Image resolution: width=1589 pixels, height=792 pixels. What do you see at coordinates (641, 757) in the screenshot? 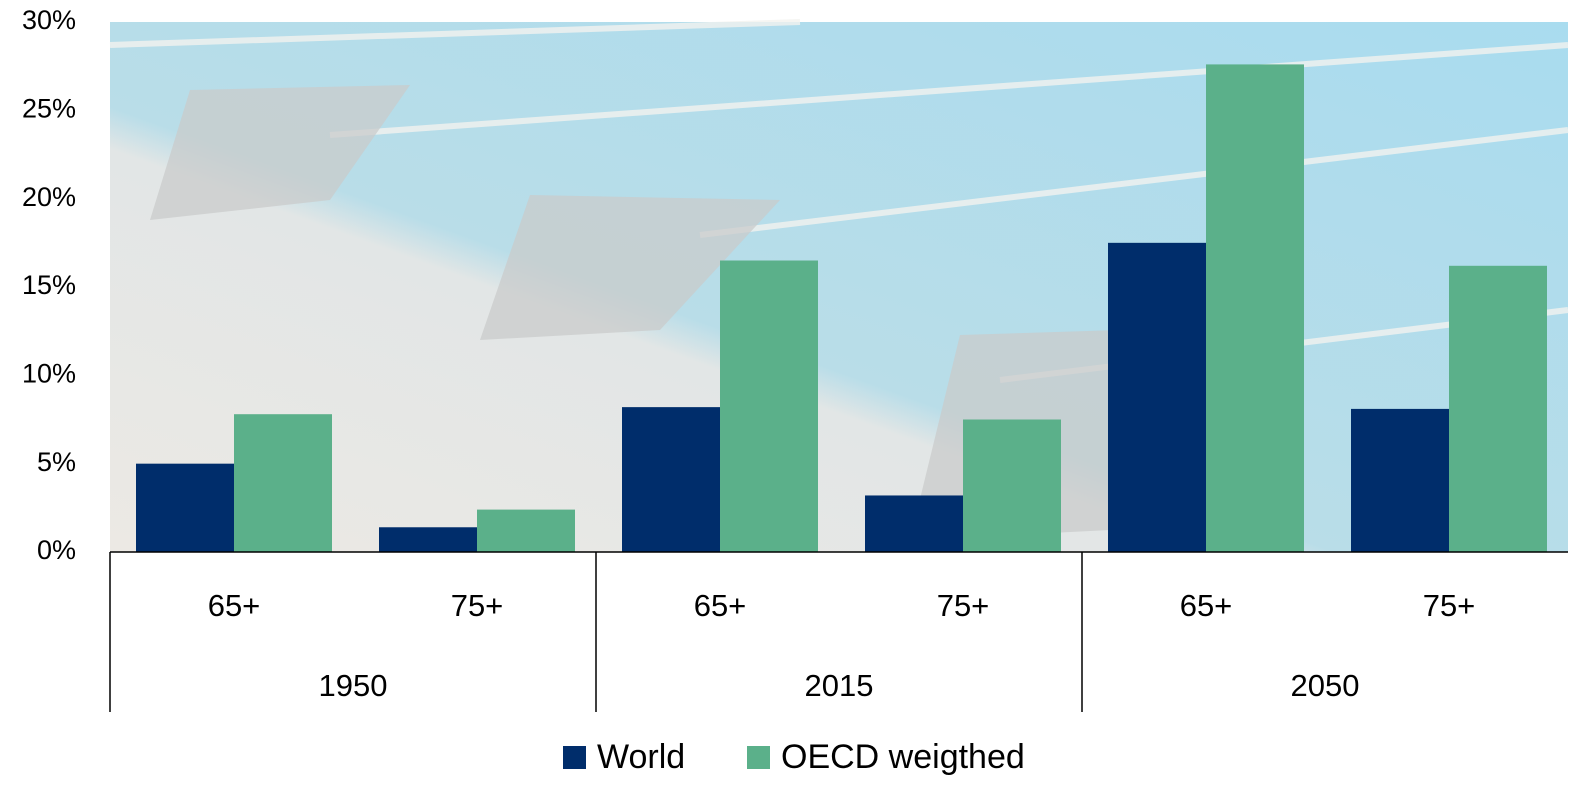
I see `legend-label: World` at bounding box center [641, 757].